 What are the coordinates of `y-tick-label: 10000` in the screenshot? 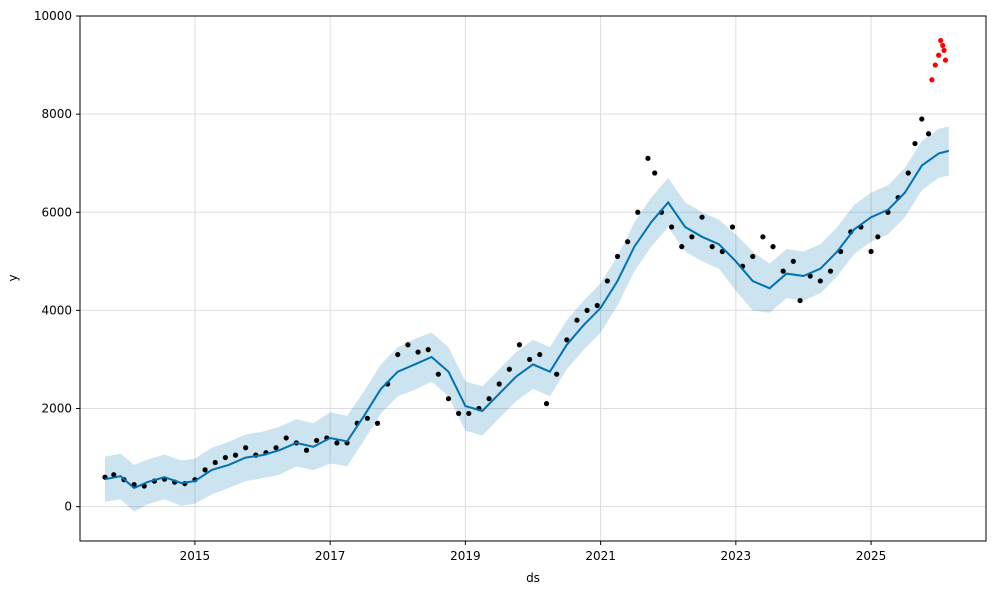 It's located at (53, 16).